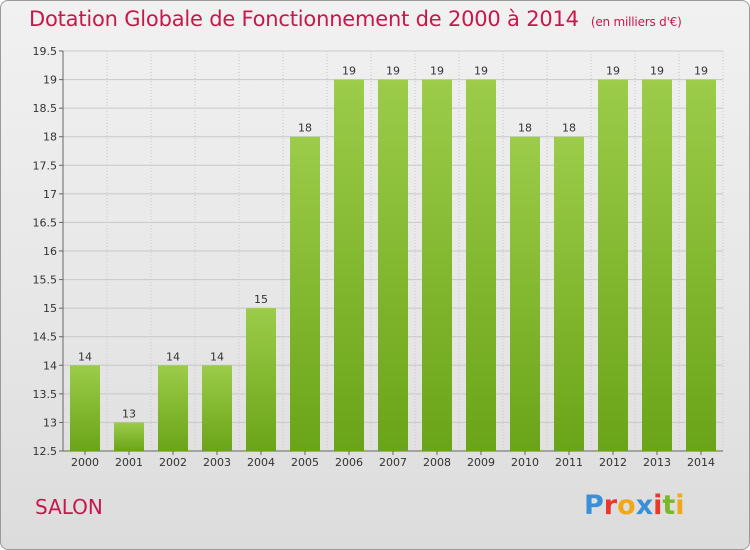 The image size is (750, 550). I want to click on data-label-2005: 18, so click(305, 128).